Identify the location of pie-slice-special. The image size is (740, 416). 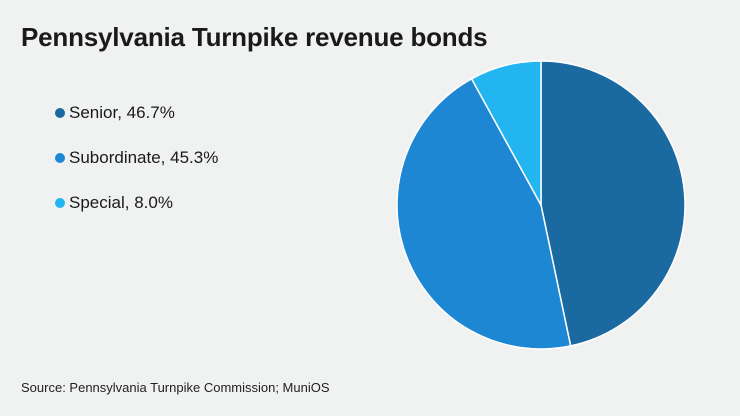
(506, 133).